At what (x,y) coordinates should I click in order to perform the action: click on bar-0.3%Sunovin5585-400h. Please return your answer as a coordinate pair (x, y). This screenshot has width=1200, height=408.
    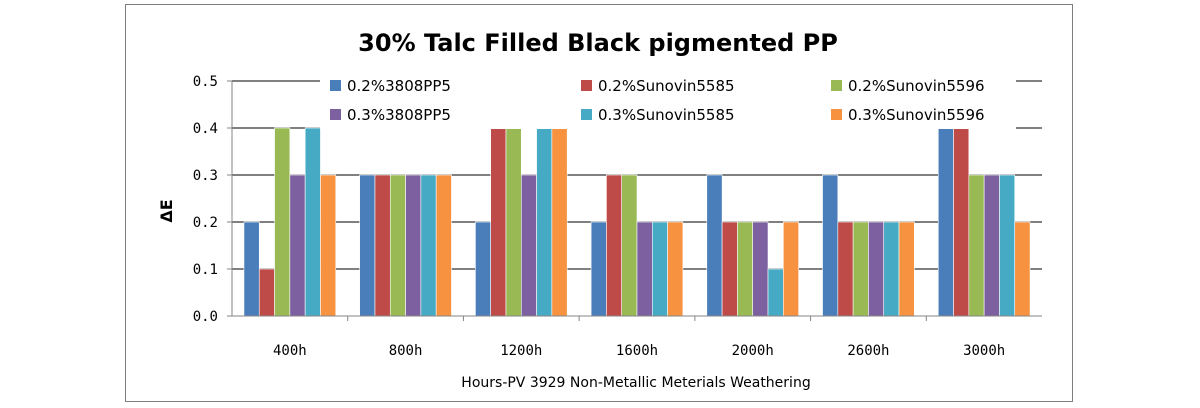
    Looking at the image, I should click on (312, 222).